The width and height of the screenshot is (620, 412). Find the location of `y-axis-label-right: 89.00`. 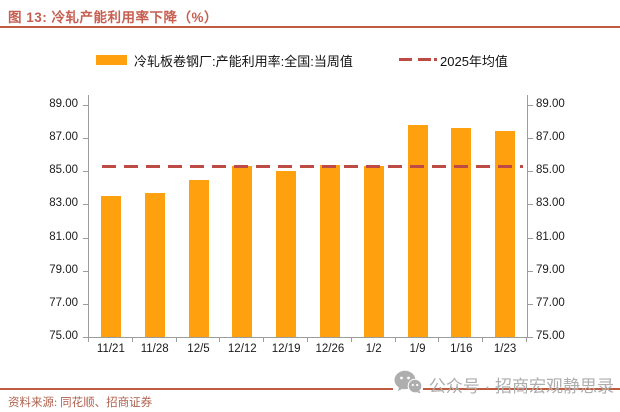

y-axis-label-right: 89.00 is located at coordinates (550, 103).